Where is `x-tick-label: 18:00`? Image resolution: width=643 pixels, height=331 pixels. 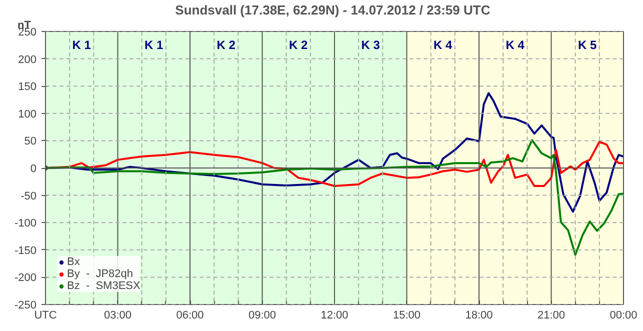 x-tick-label: 18:00 is located at coordinates (479, 316).